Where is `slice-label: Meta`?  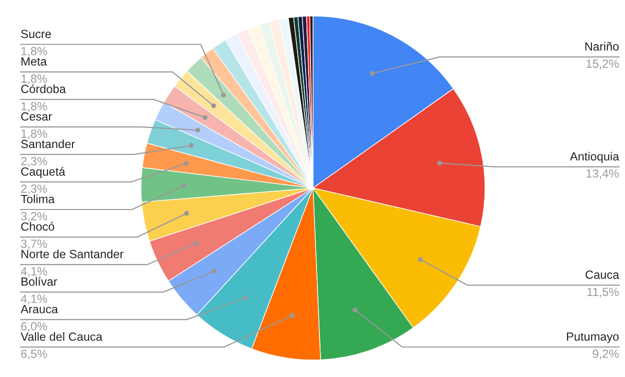
slice-label: Meta is located at coordinates (34, 61).